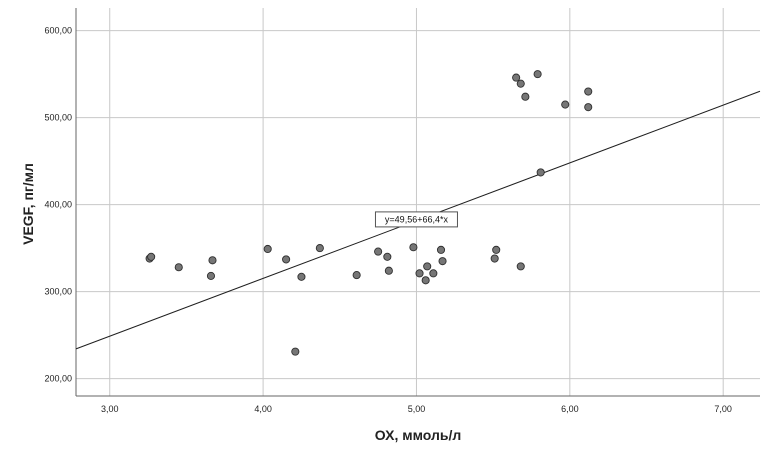  I want to click on x-tick-label: 4,00, so click(263, 409).